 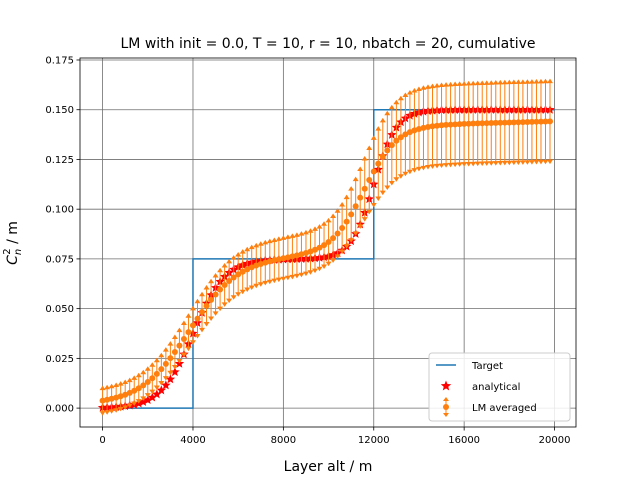 What do you see at coordinates (59, 160) in the screenshot?
I see `y-tick-label: 0.125` at bounding box center [59, 160].